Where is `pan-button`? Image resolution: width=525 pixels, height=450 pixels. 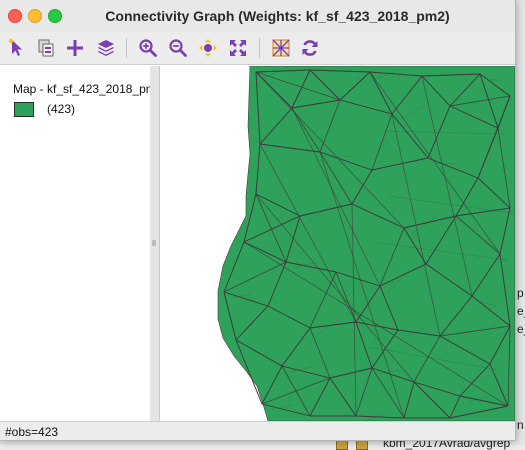
pan-button is located at coordinates (208, 48).